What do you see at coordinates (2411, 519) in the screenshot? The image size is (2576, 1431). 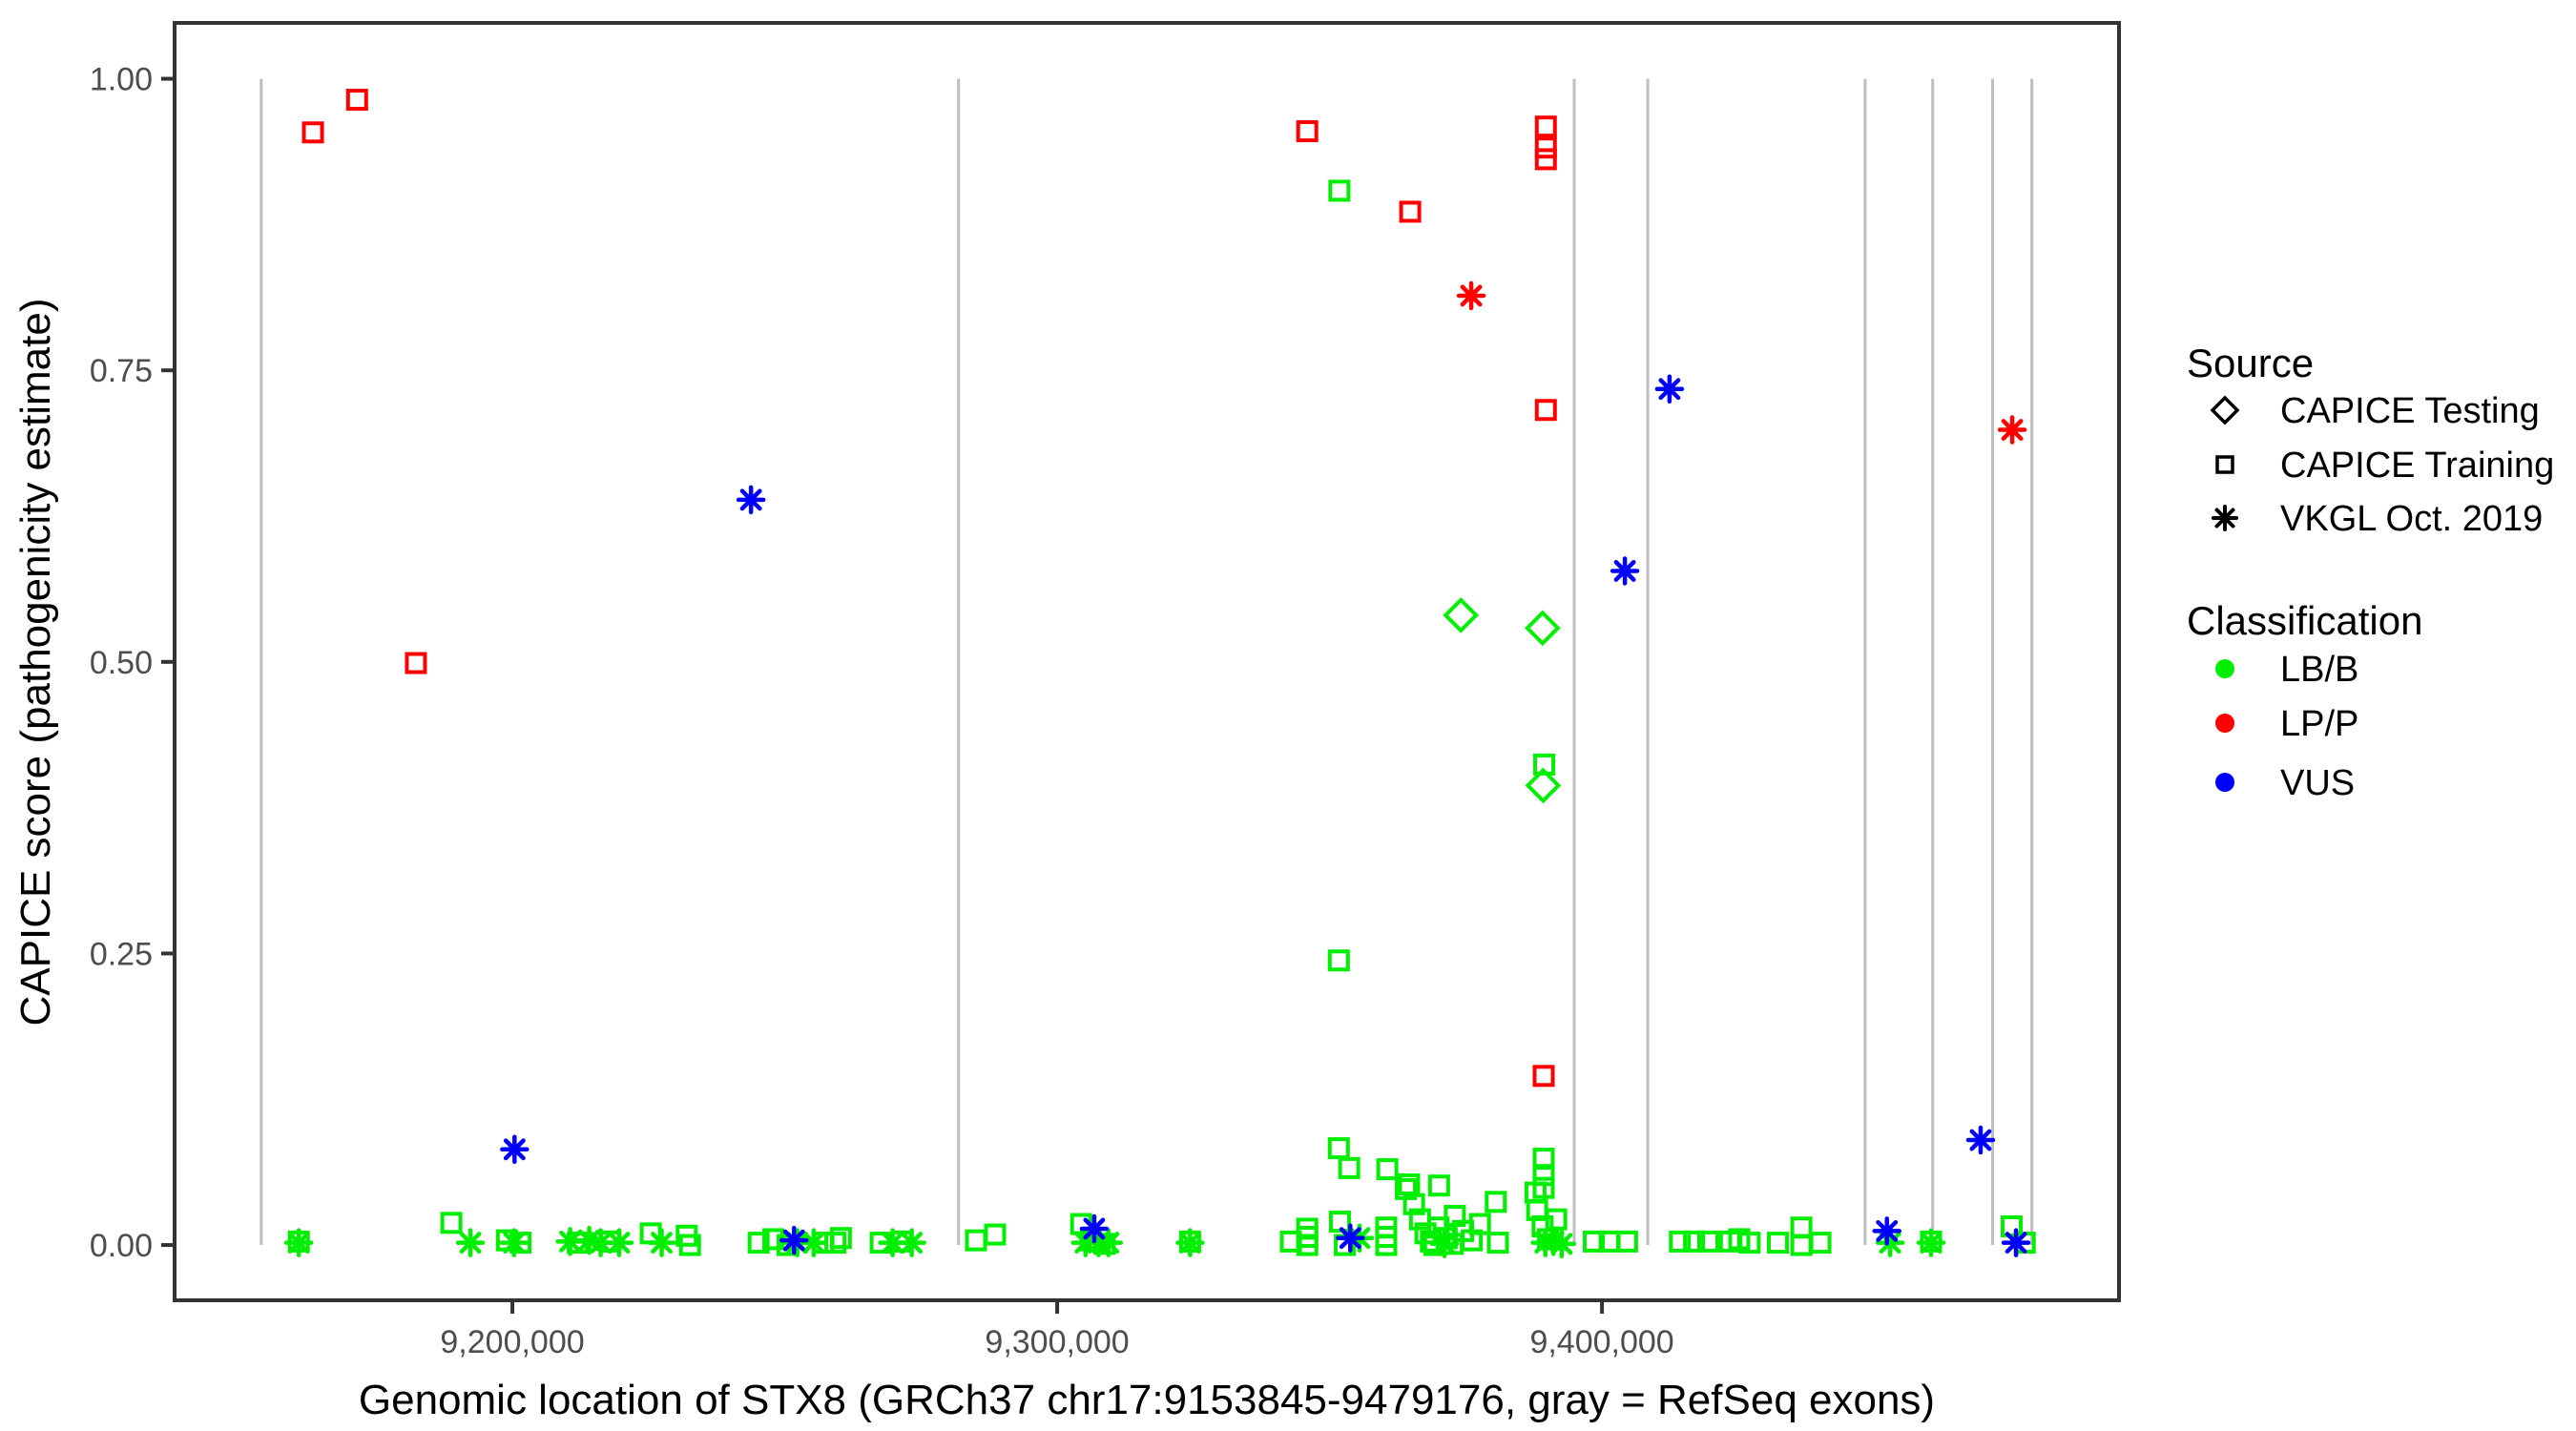 I see `legend-source-item-label: VKGL Oct. 2019` at bounding box center [2411, 519].